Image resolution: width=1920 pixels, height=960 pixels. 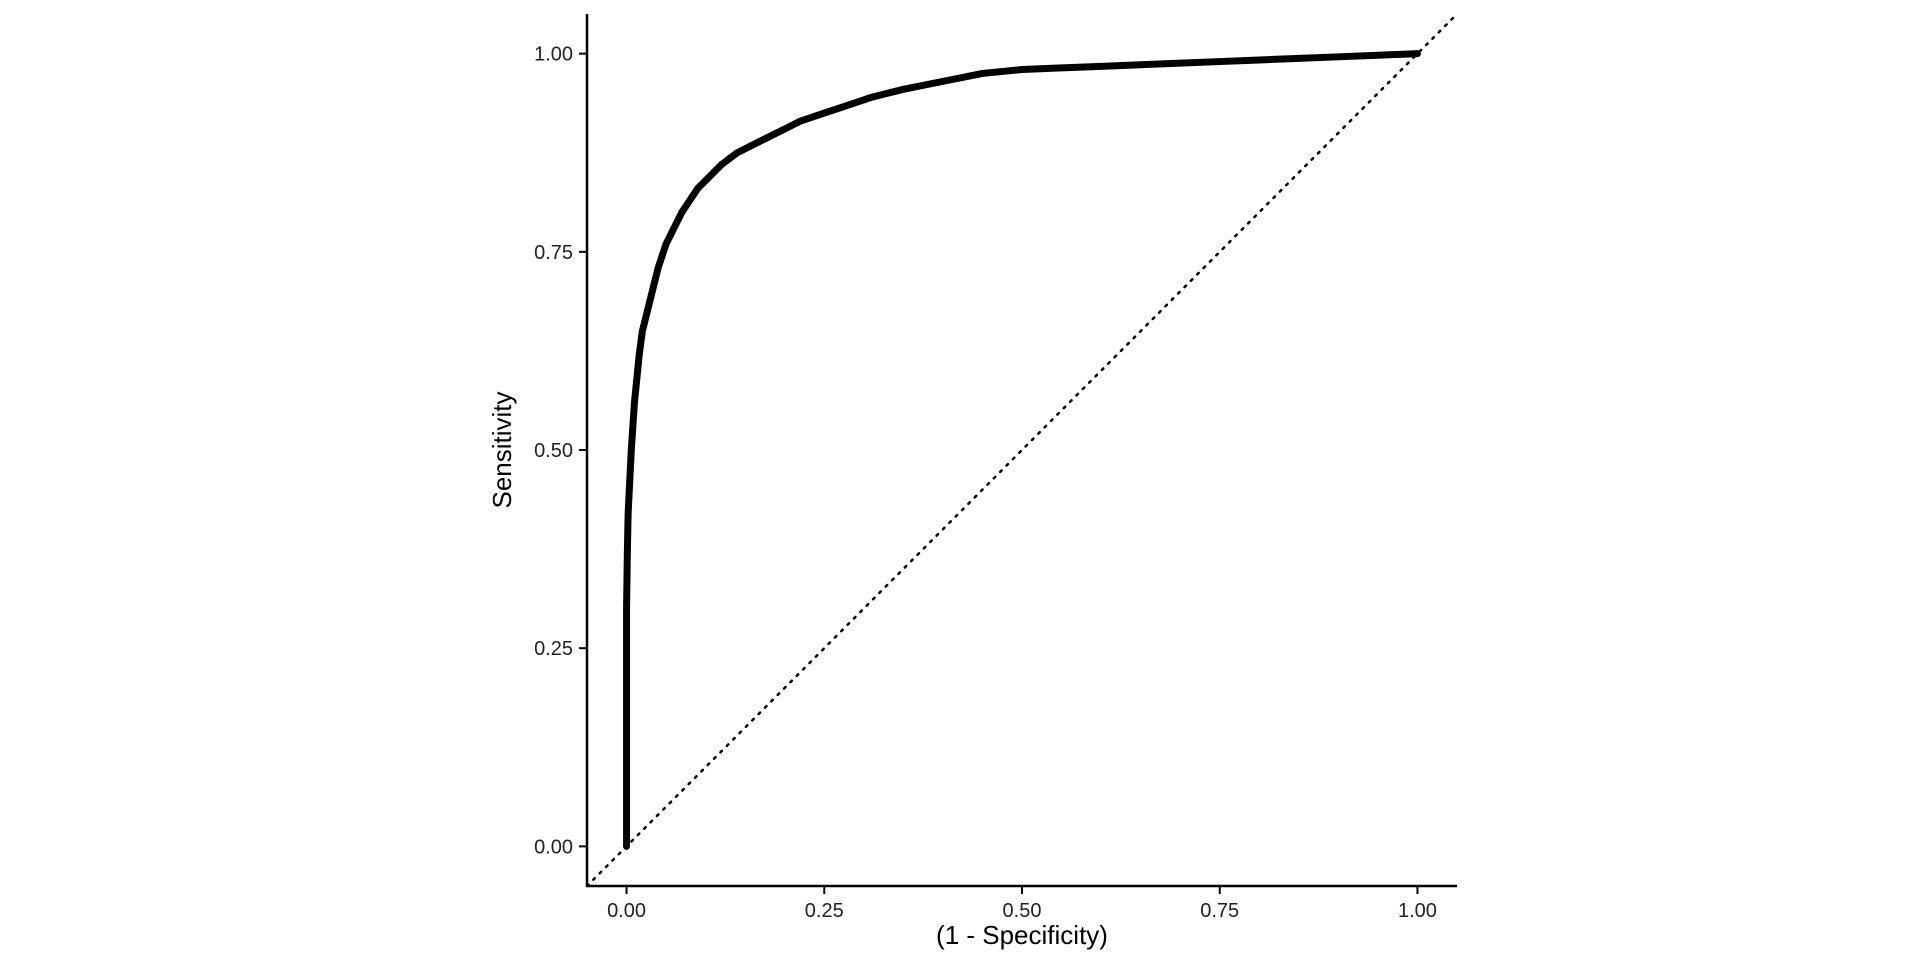 I want to click on x-tick-label: 1.00, so click(x=1417, y=911).